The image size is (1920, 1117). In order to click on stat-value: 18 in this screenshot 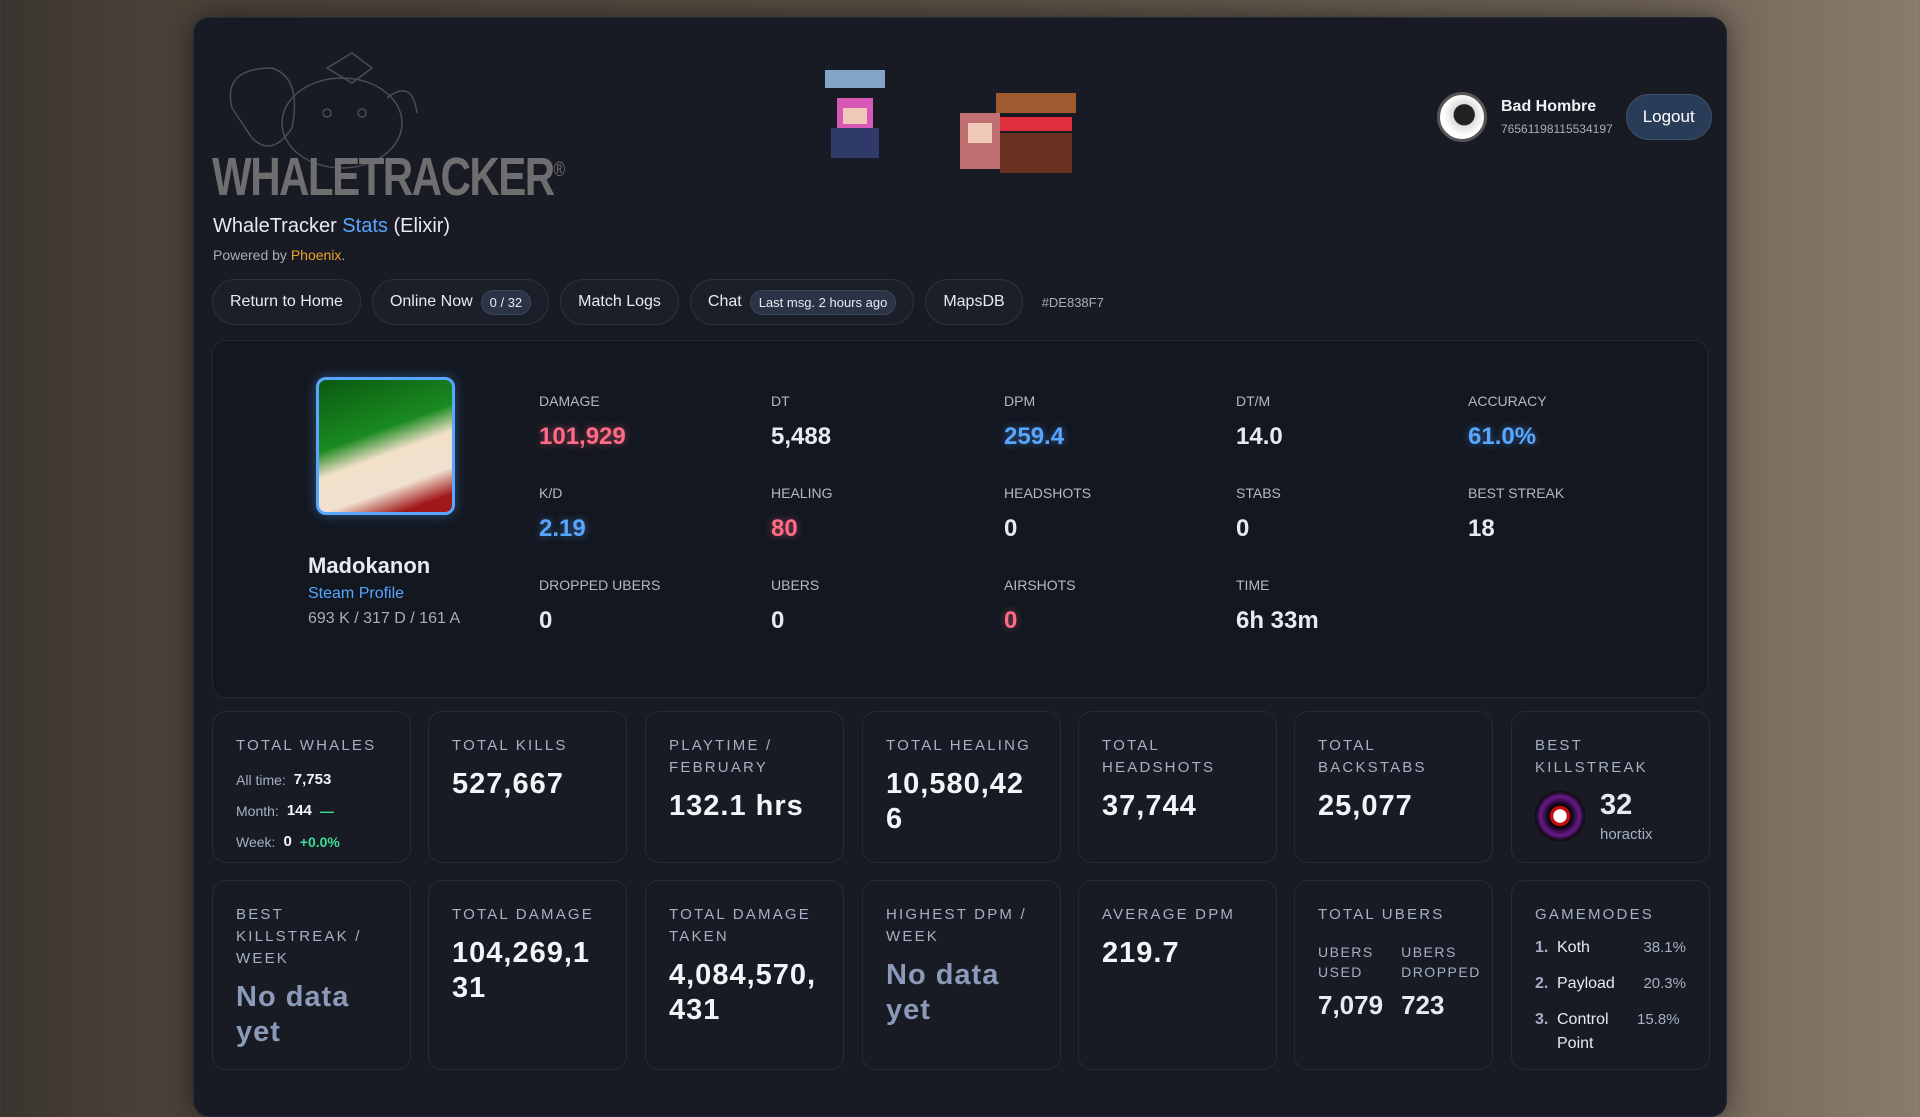, I will do `click(1481, 528)`.